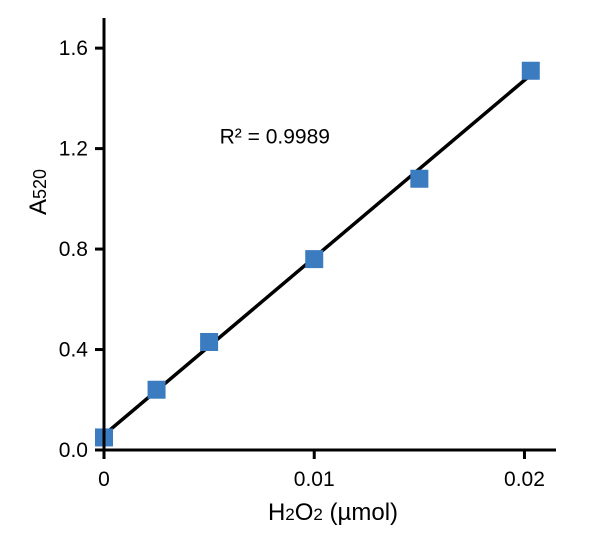 The image size is (597, 536). Describe the element at coordinates (275, 137) in the screenshot. I see `r-squared-annotation: R² = 0.9989` at that location.